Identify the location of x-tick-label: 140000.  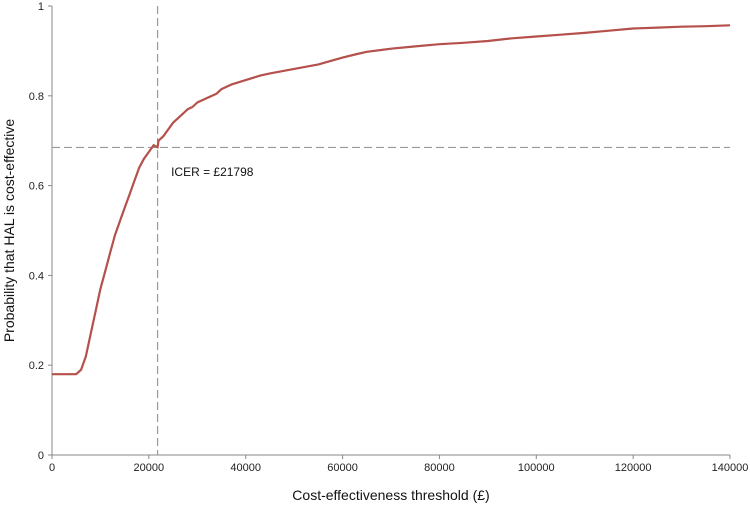
(730, 468).